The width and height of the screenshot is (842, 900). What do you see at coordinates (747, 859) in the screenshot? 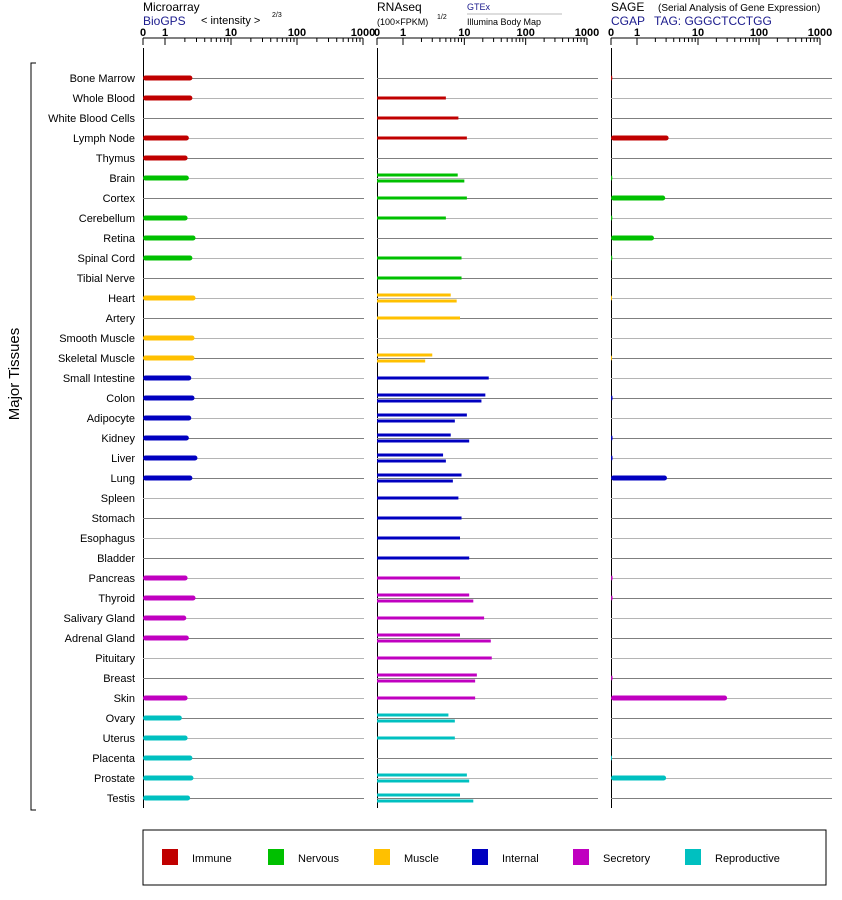
I see `legend-label: Reproductive` at bounding box center [747, 859].